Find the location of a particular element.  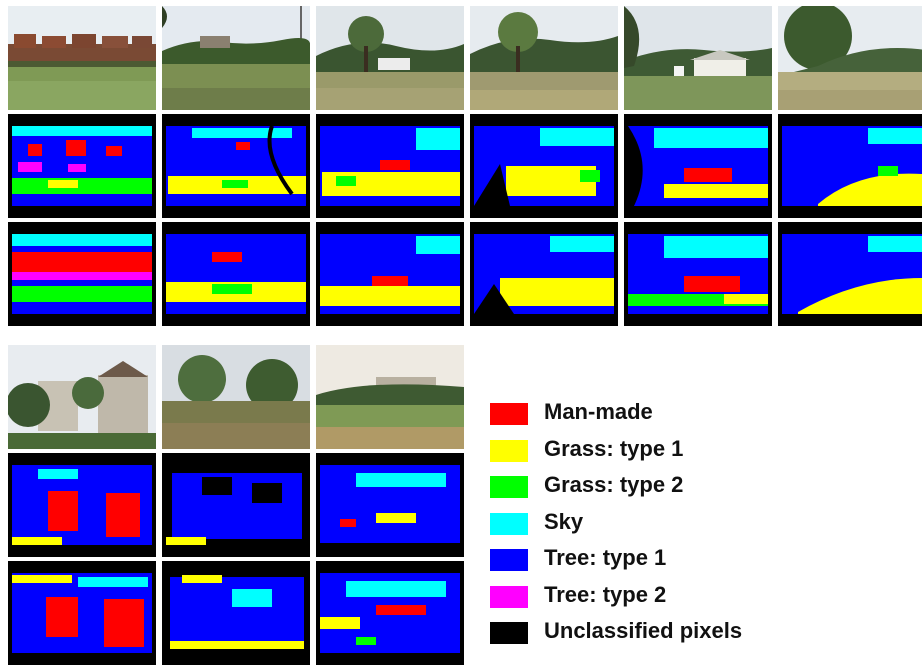

segmentation-9-b is located at coordinates (390, 613).